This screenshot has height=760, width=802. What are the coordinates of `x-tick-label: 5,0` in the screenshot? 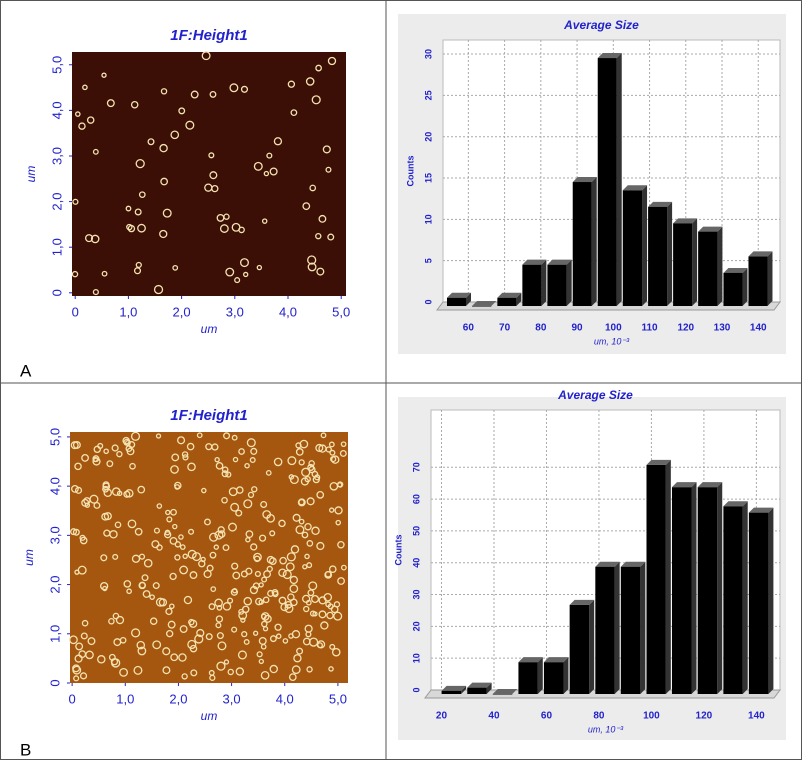 It's located at (341, 311).